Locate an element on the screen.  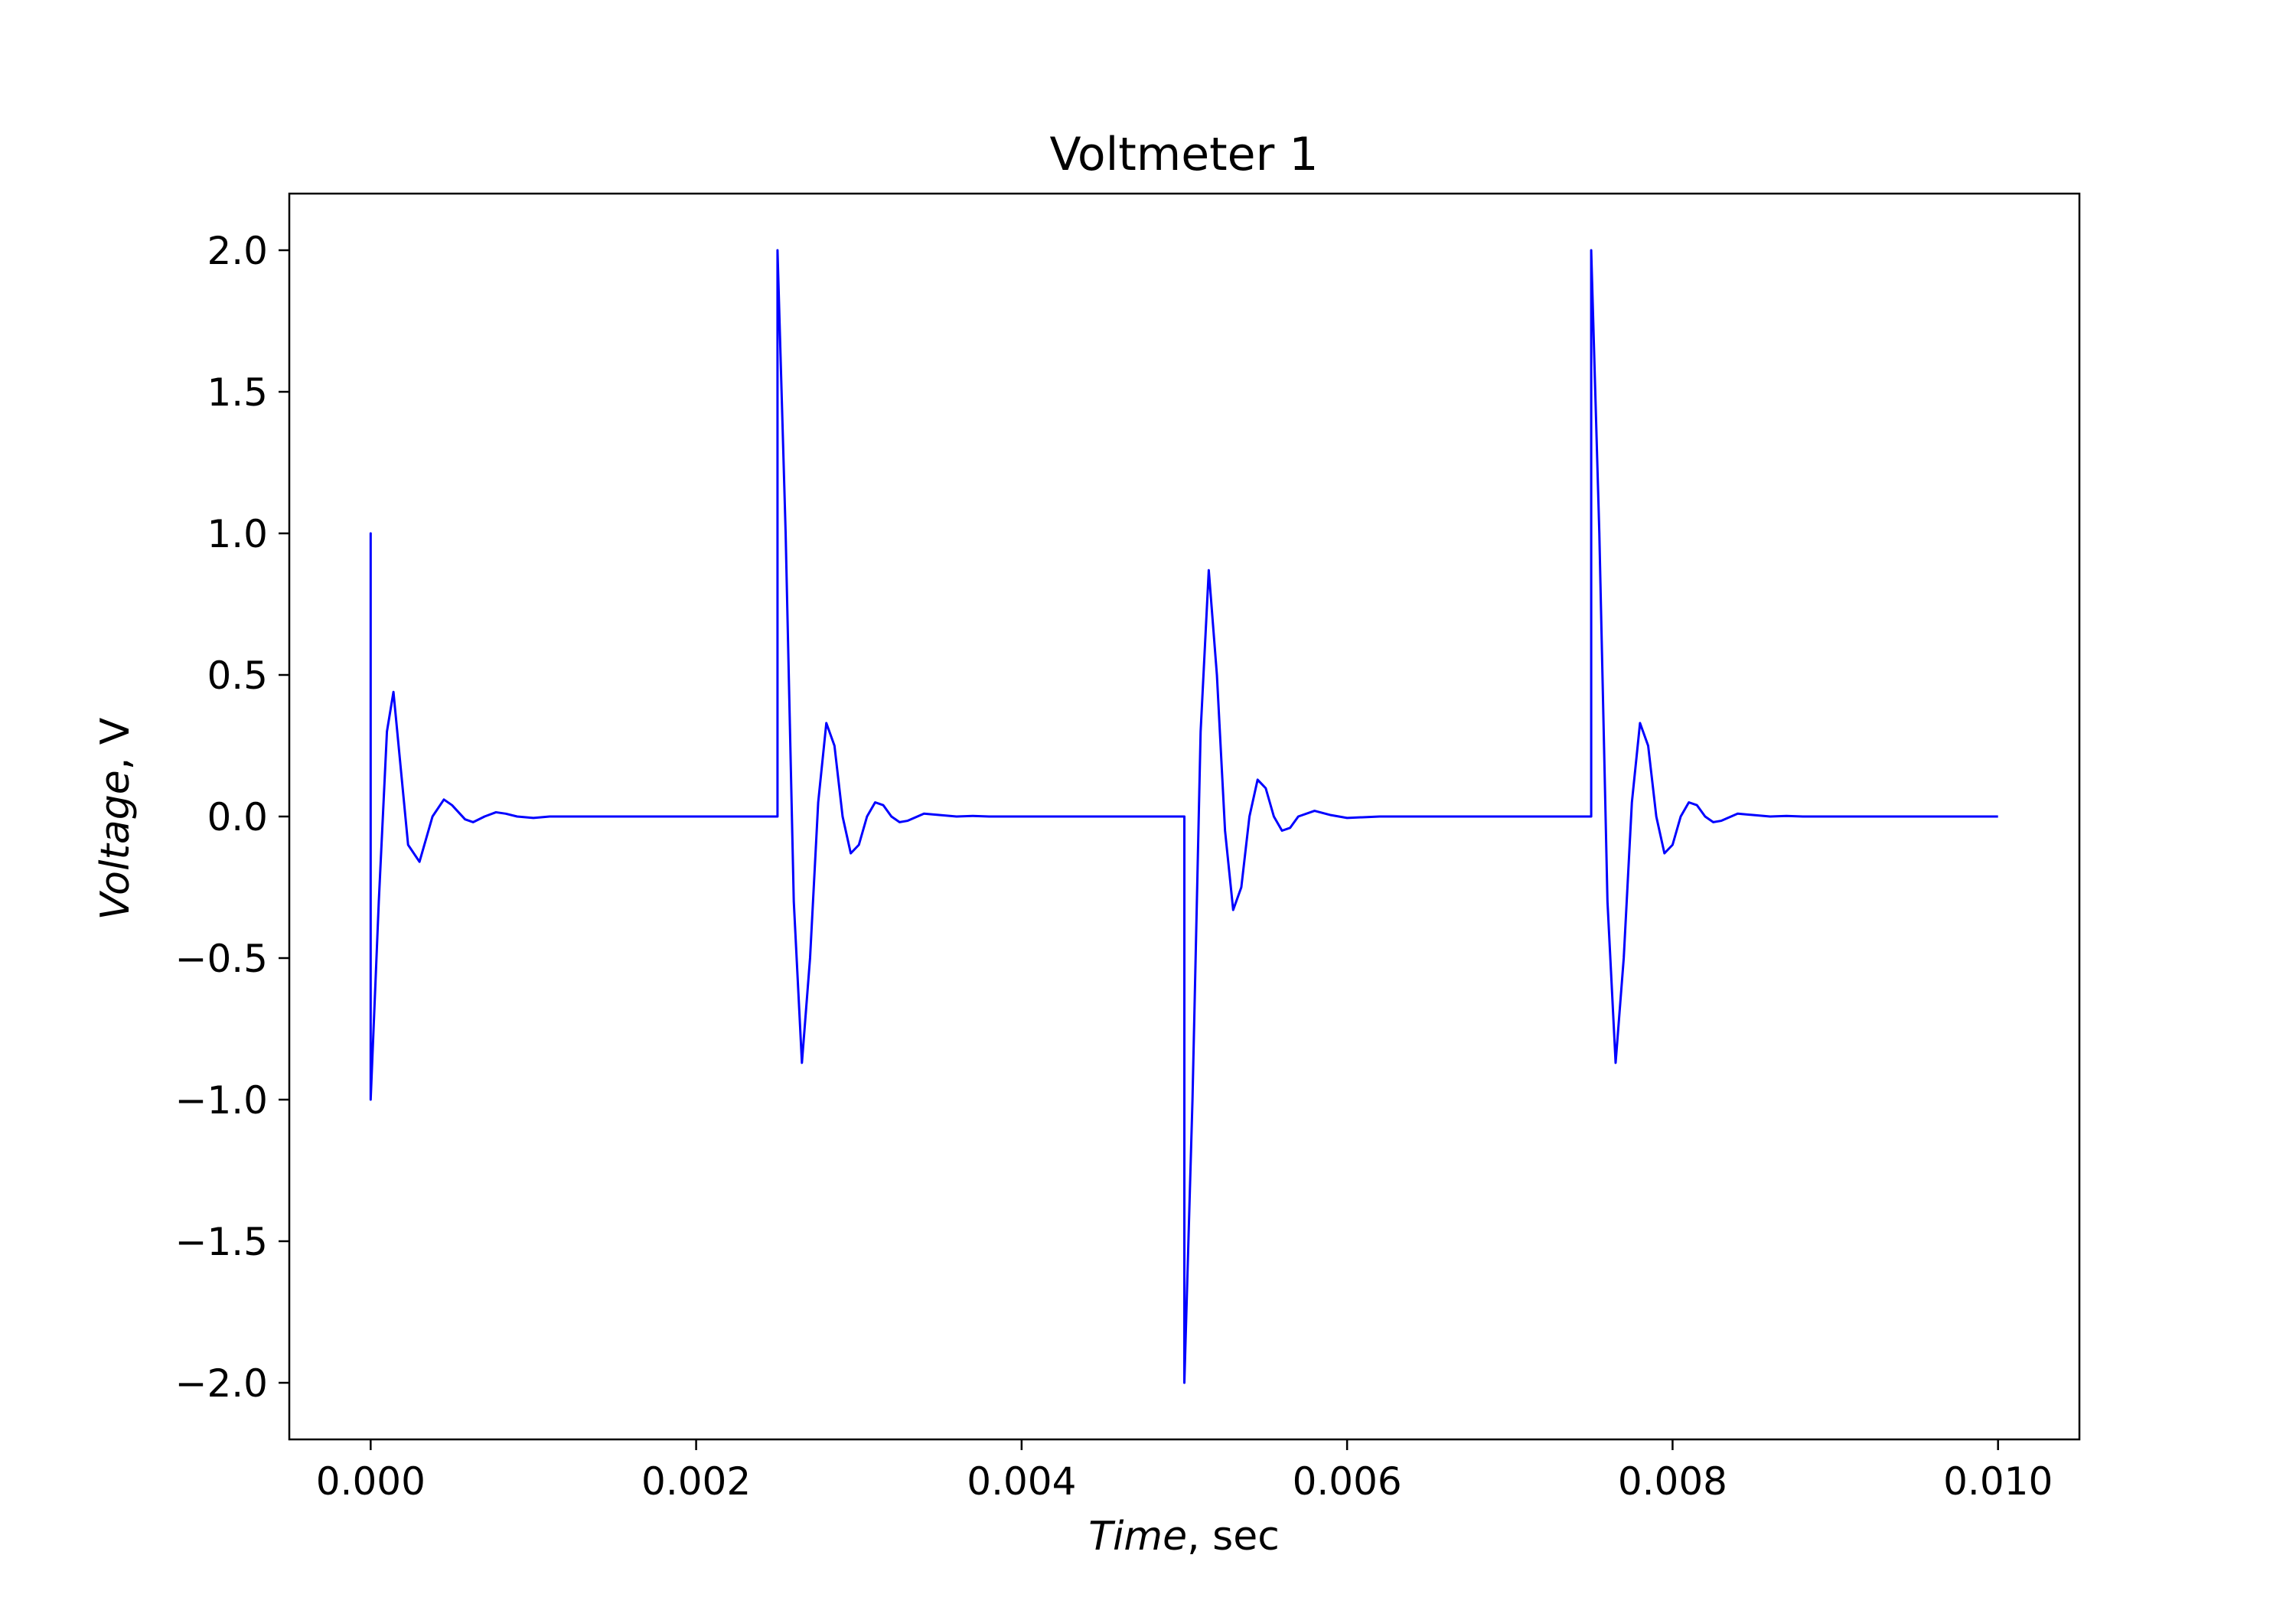
y-tick-label: −0.5 is located at coordinates (221, 959).